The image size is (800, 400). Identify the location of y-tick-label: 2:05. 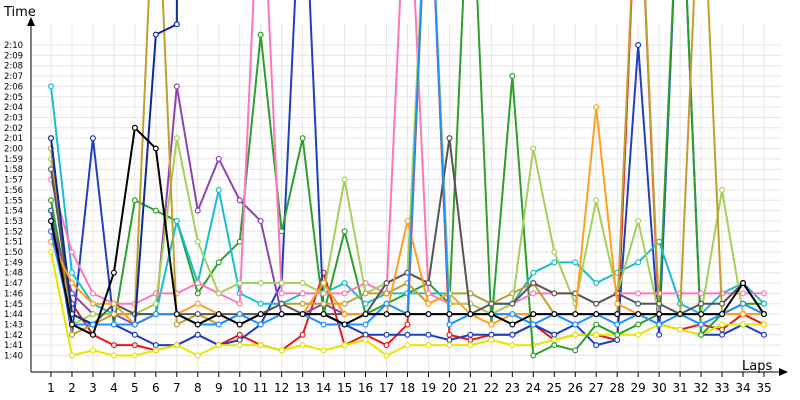
(13, 98).